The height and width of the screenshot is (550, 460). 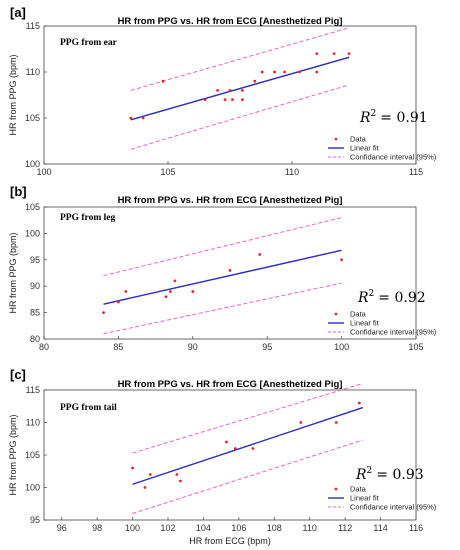 What do you see at coordinates (18, 12) in the screenshot?
I see `panel-label: [a]` at bounding box center [18, 12].